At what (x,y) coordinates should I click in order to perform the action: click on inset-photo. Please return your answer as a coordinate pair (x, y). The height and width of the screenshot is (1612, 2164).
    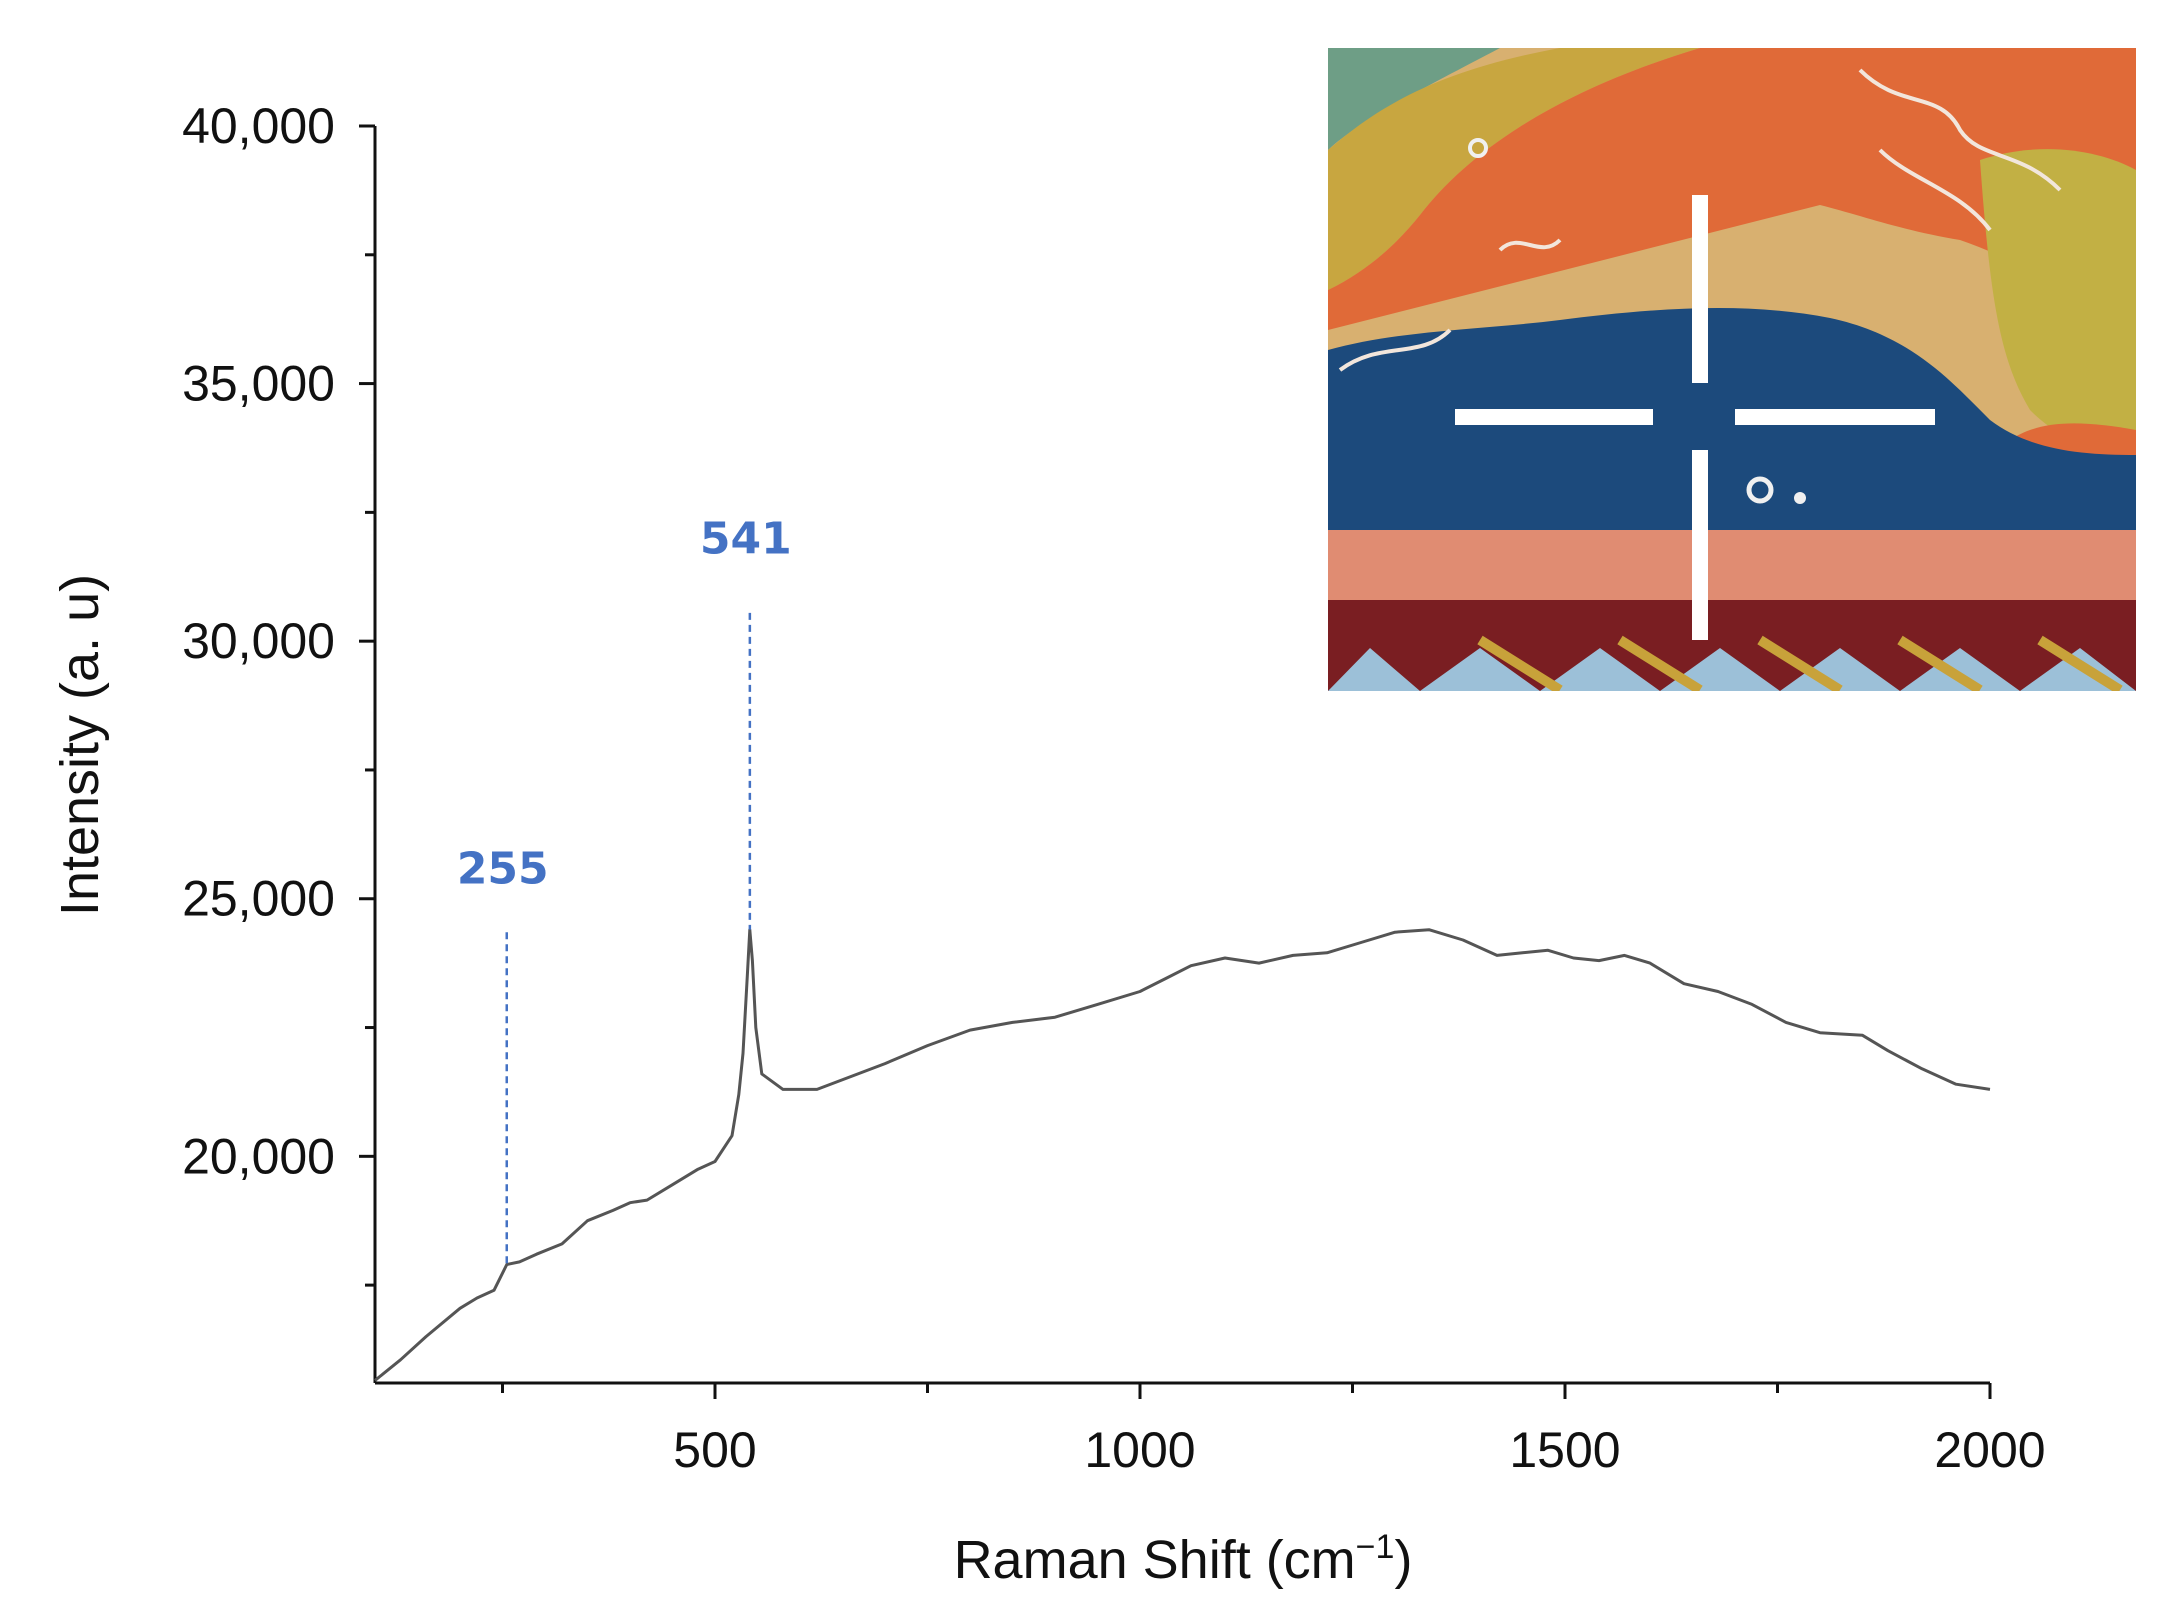
    Looking at the image, I should click on (1732, 369).